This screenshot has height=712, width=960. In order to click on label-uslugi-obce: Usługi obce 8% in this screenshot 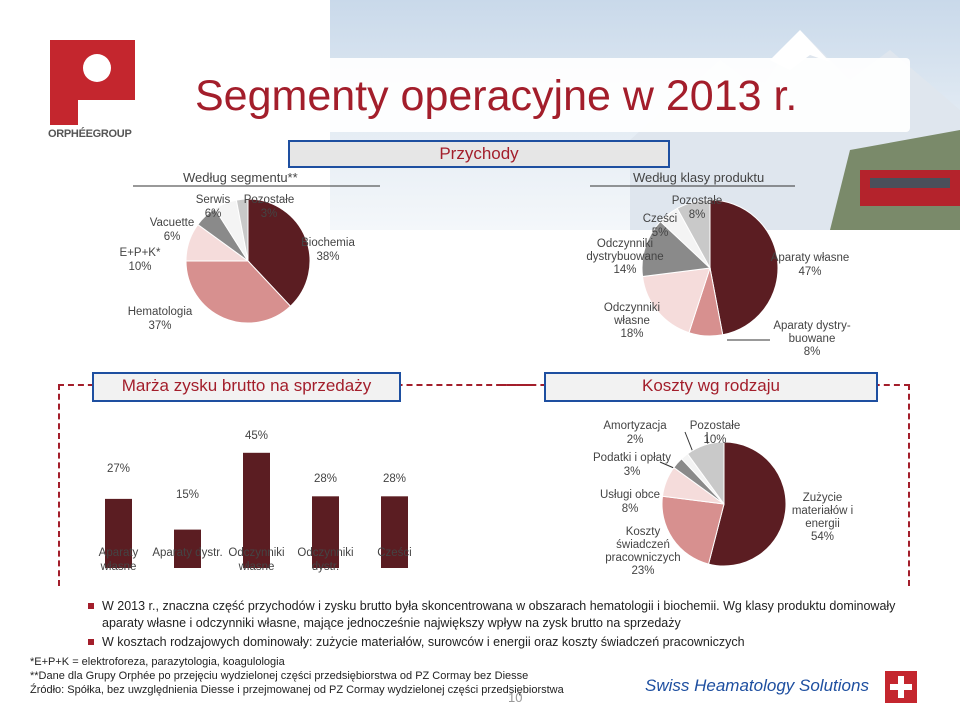, I will do `click(630, 502)`.